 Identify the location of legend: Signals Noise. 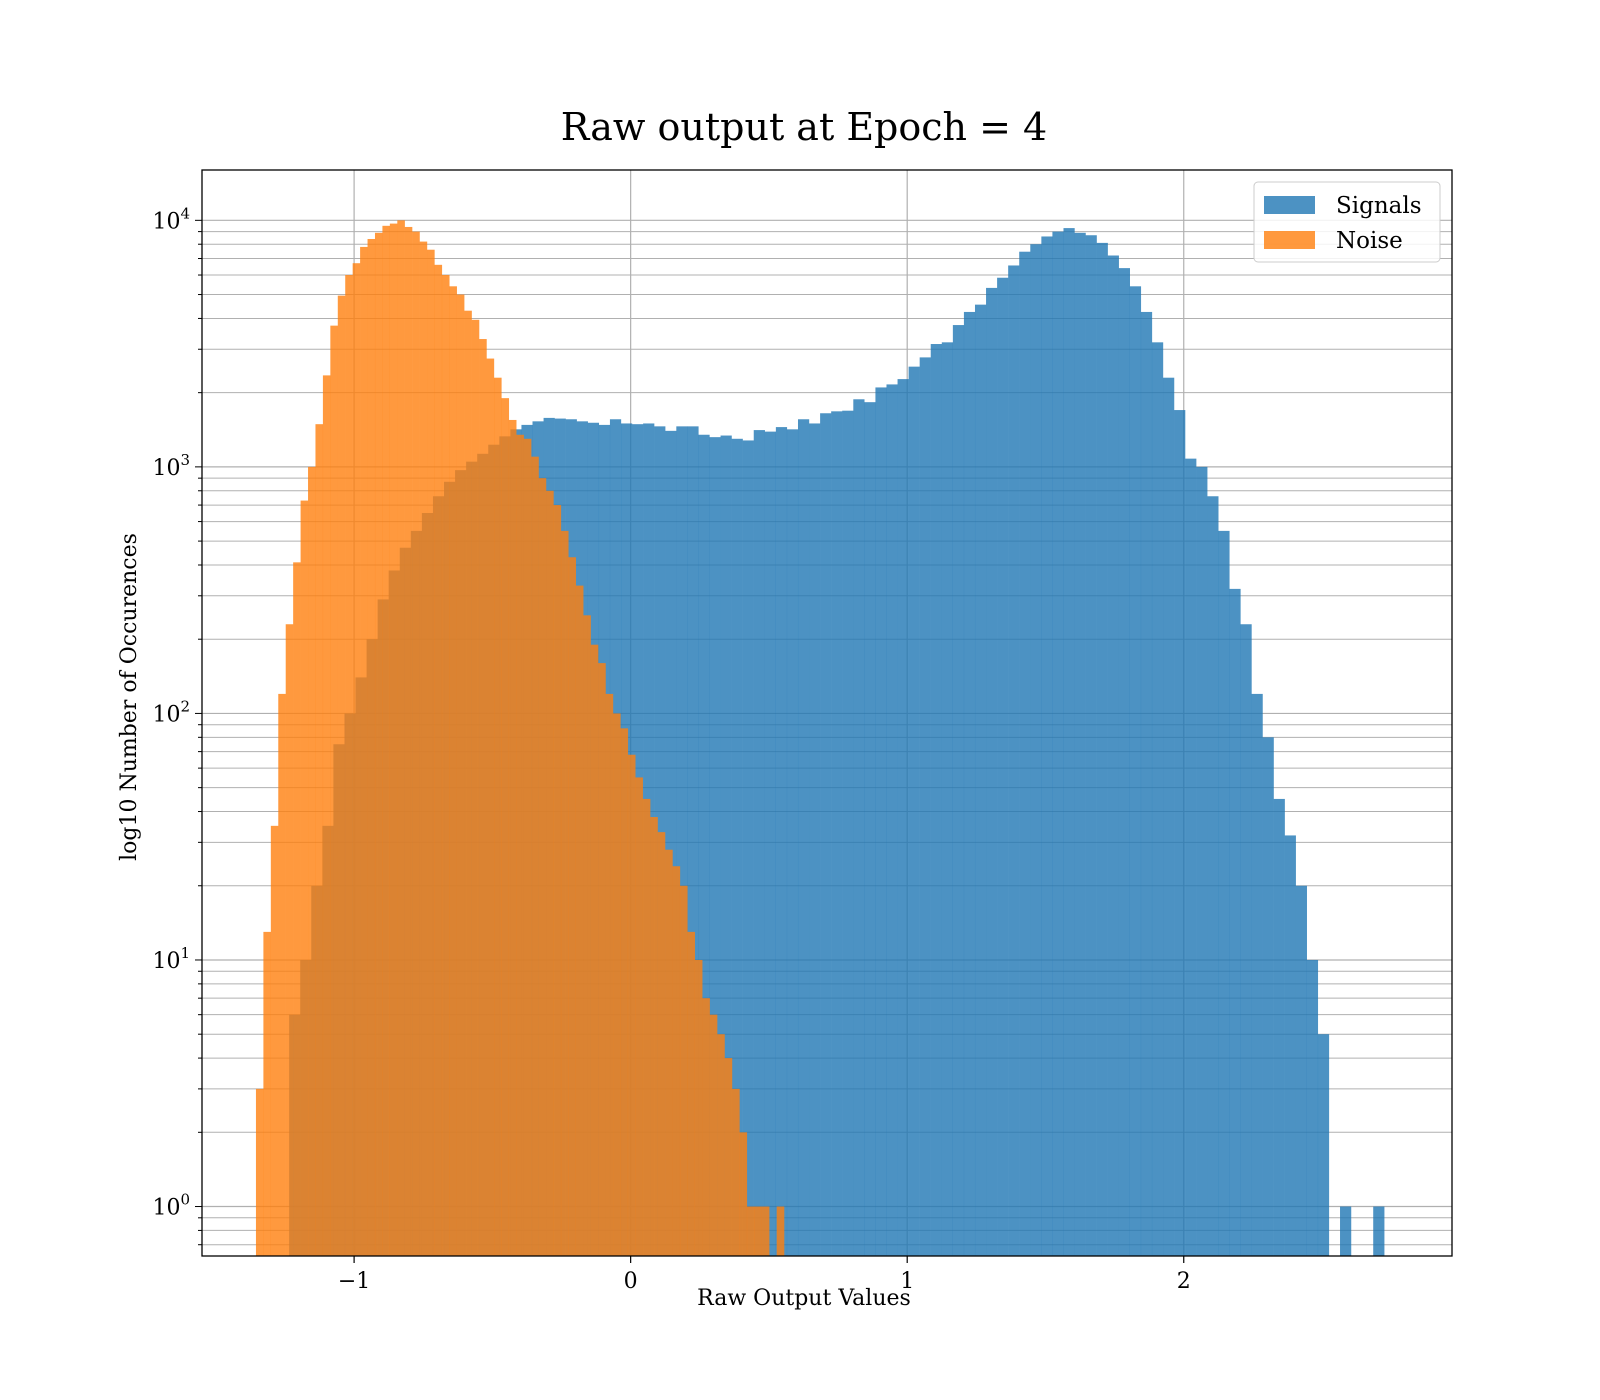
(1347, 222).